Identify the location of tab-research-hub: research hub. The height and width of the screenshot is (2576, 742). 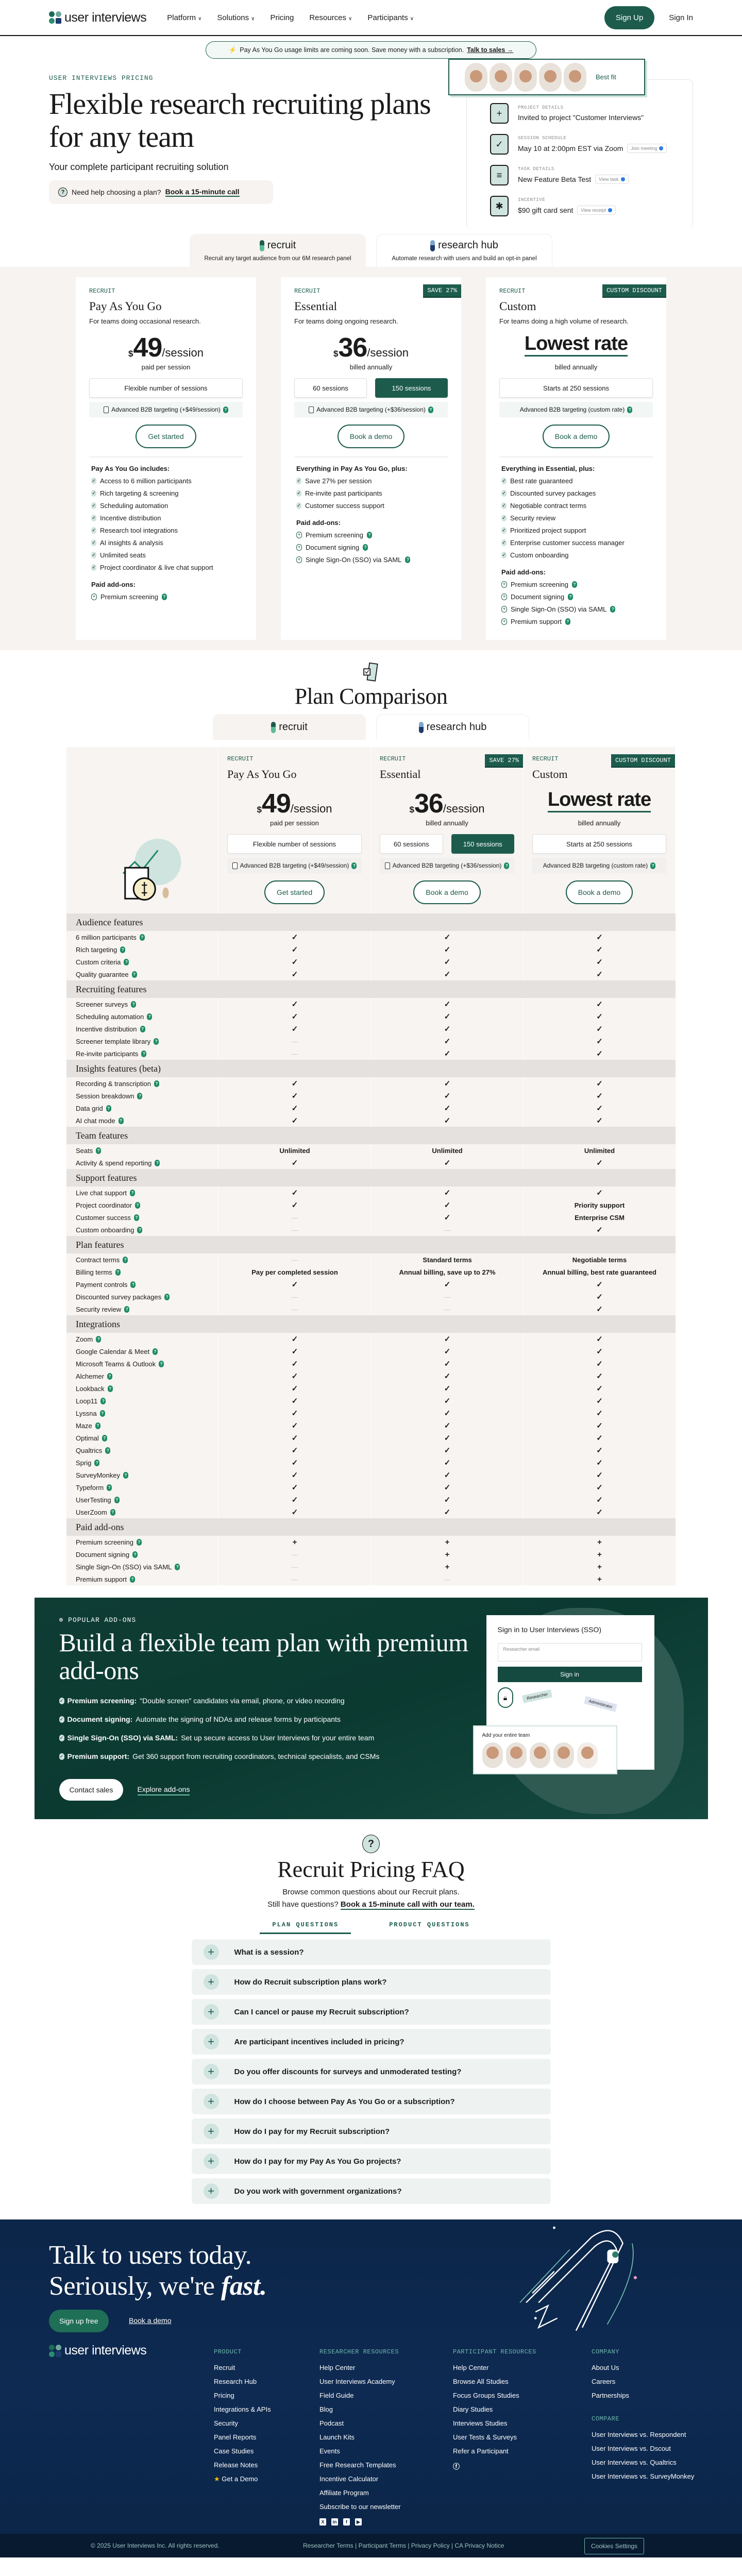
(452, 727).